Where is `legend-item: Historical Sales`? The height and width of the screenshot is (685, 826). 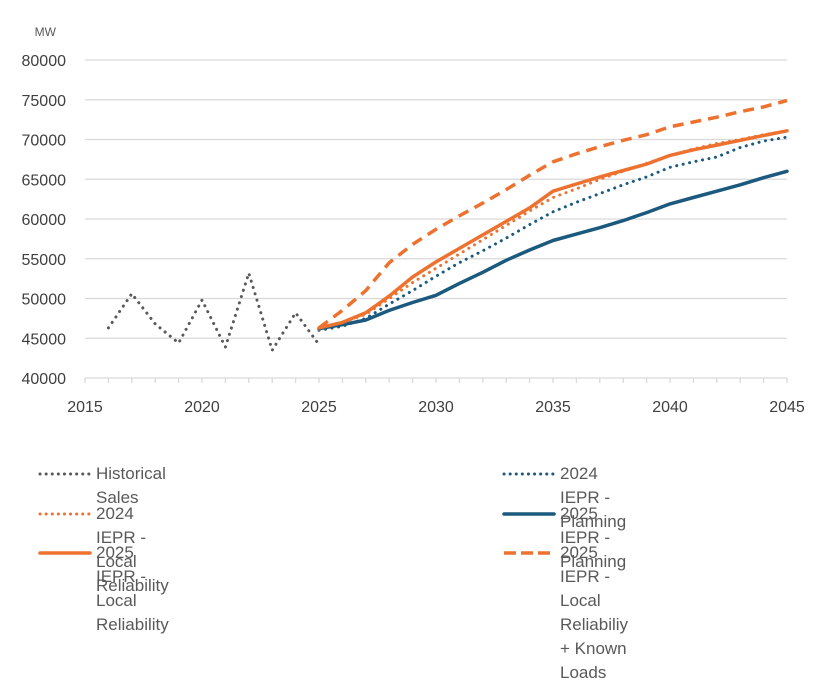 legend-item: Historical Sales is located at coordinates (101, 486).